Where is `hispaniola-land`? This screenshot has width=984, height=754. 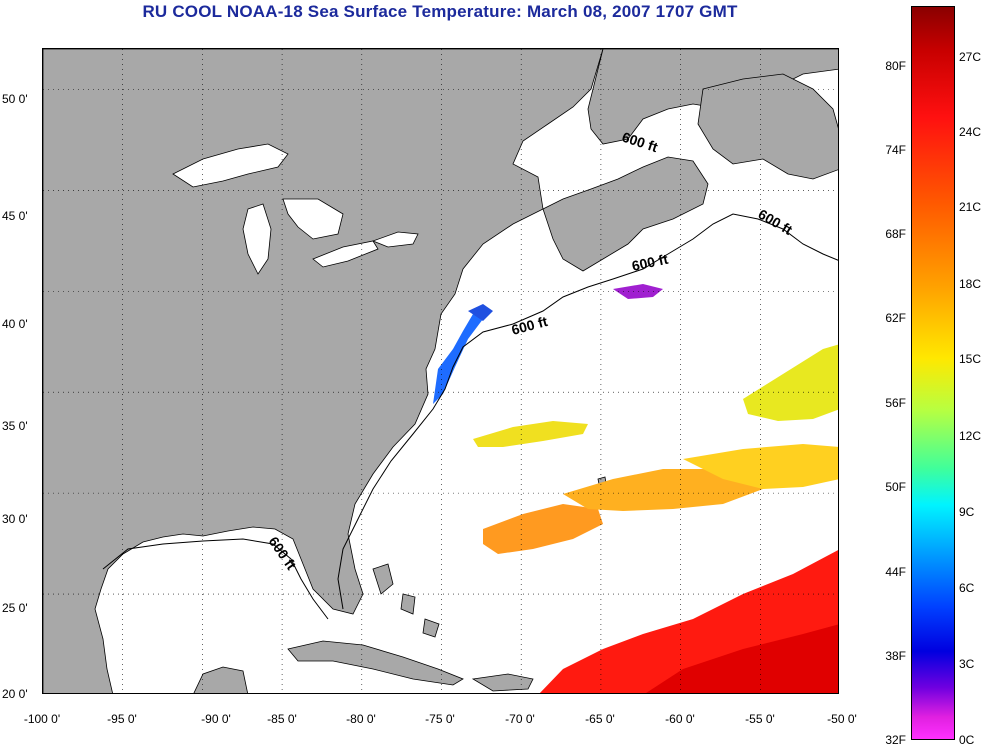 hispaniola-land is located at coordinates (502, 682).